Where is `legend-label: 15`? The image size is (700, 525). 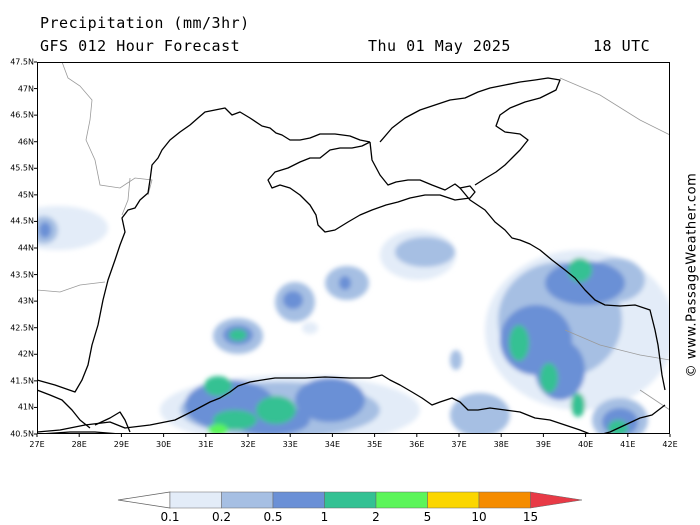
legend-label: 15 is located at coordinates (530, 517).